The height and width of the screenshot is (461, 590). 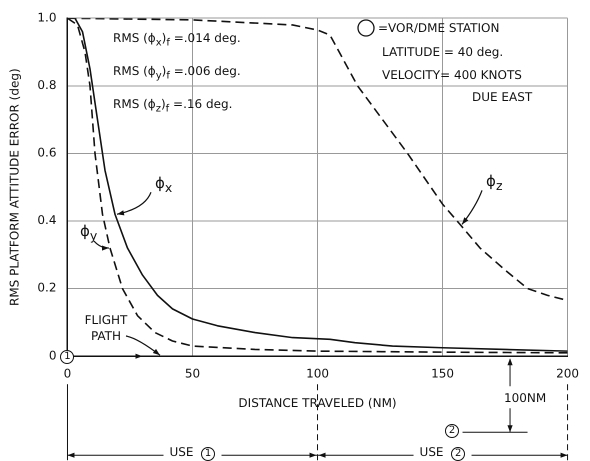 I want to click on x-tick-label: 150, so click(x=442, y=373).